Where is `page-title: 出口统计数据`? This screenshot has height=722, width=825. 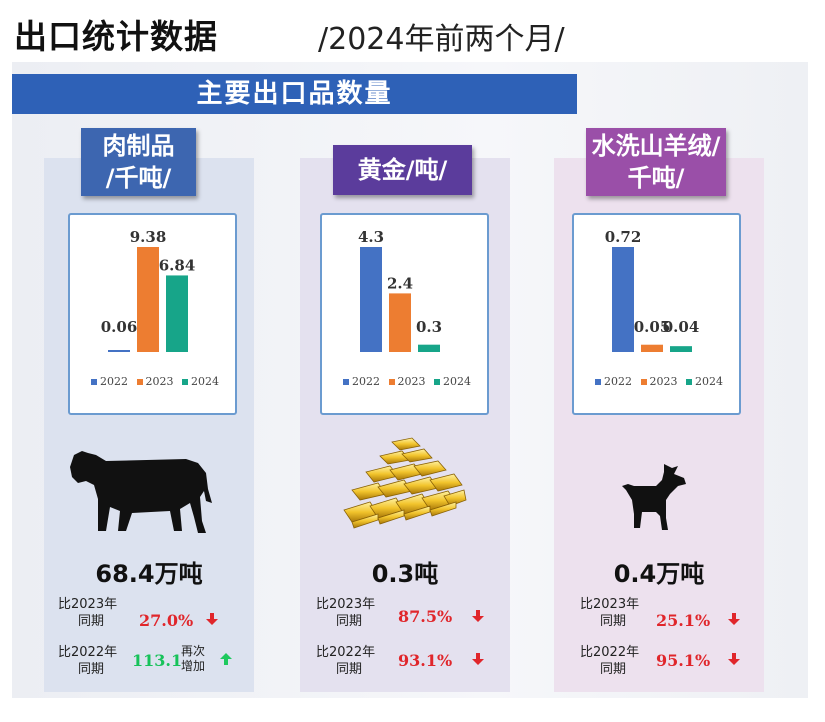 page-title: 出口统计数据 is located at coordinates (116, 36).